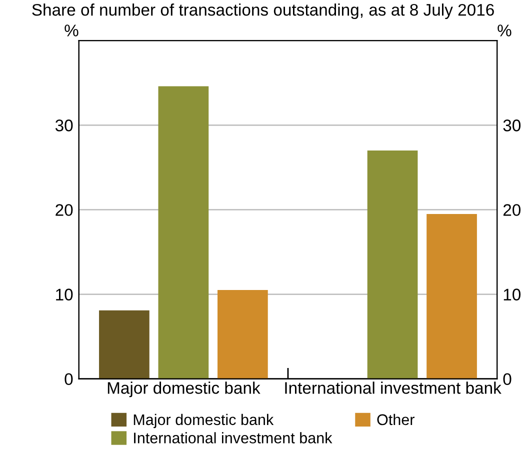  Describe the element at coordinates (395, 420) in the screenshot. I see `legend-label: Other` at that location.